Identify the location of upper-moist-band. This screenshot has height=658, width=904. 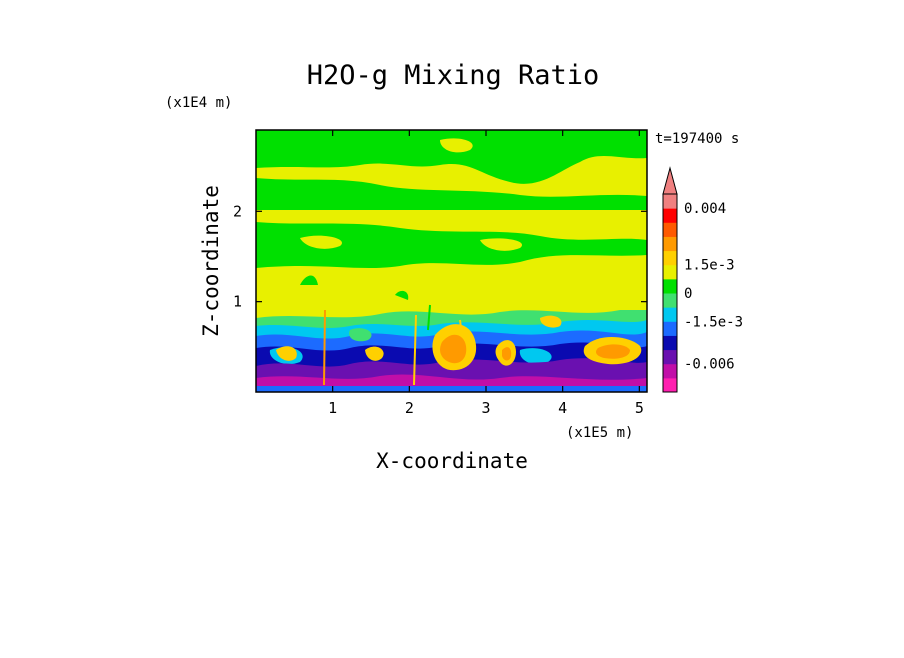
(451, 215).